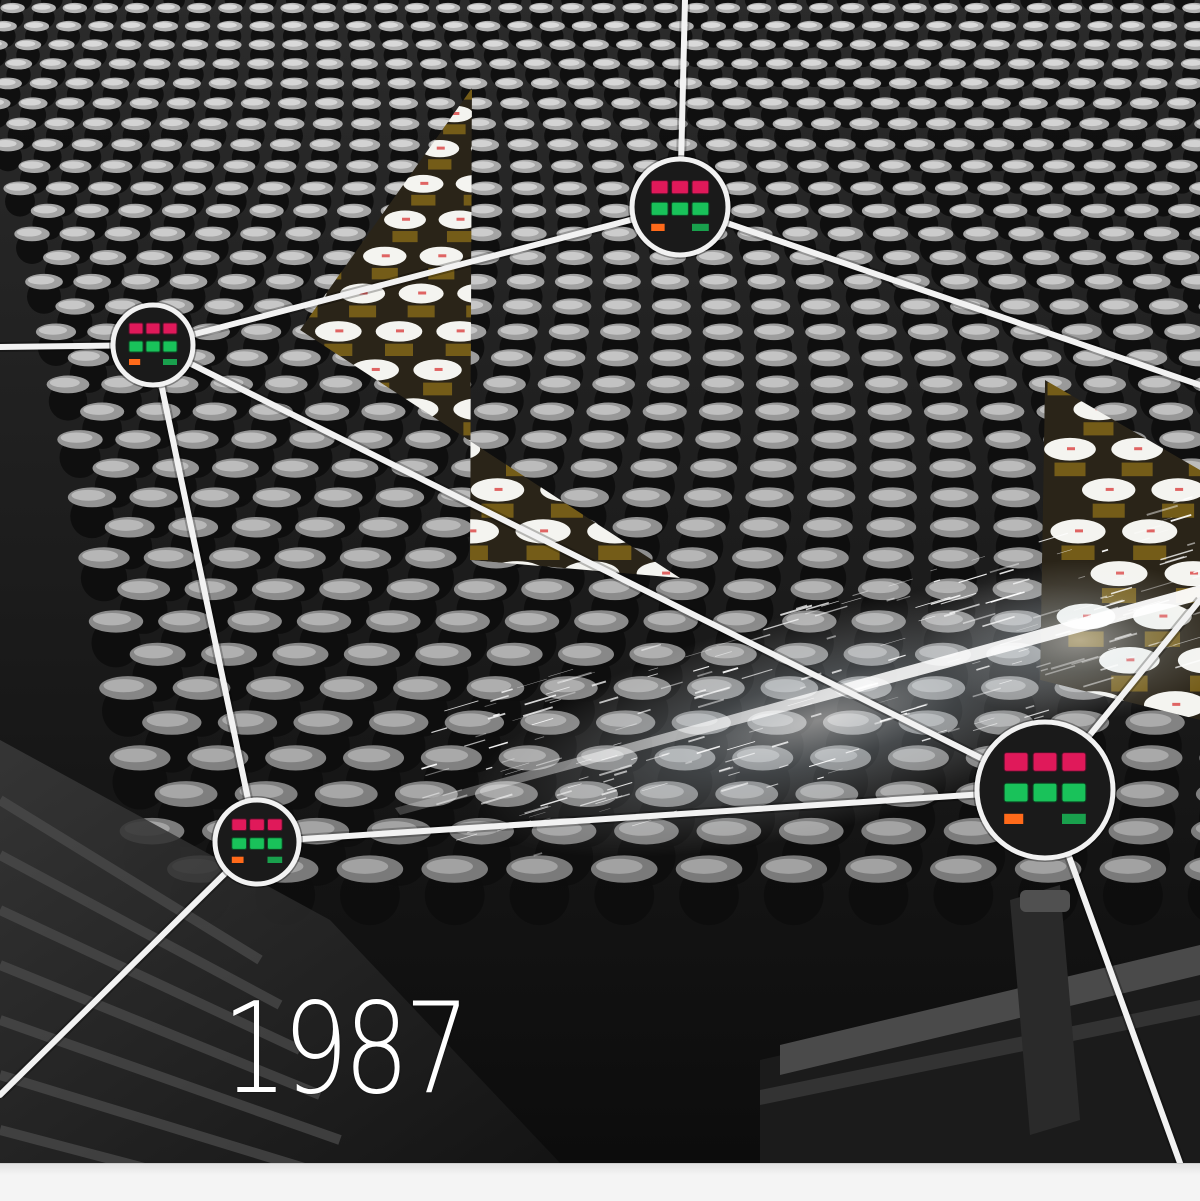 The width and height of the screenshot is (1200, 1201). What do you see at coordinates (171, 979) in the screenshot?
I see `conveyor-rails` at bounding box center [171, 979].